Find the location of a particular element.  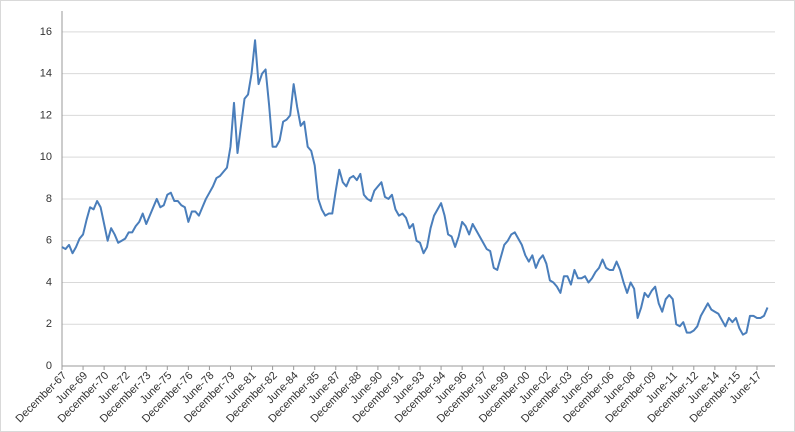

y-tick-label: 14 is located at coordinates (46, 74).